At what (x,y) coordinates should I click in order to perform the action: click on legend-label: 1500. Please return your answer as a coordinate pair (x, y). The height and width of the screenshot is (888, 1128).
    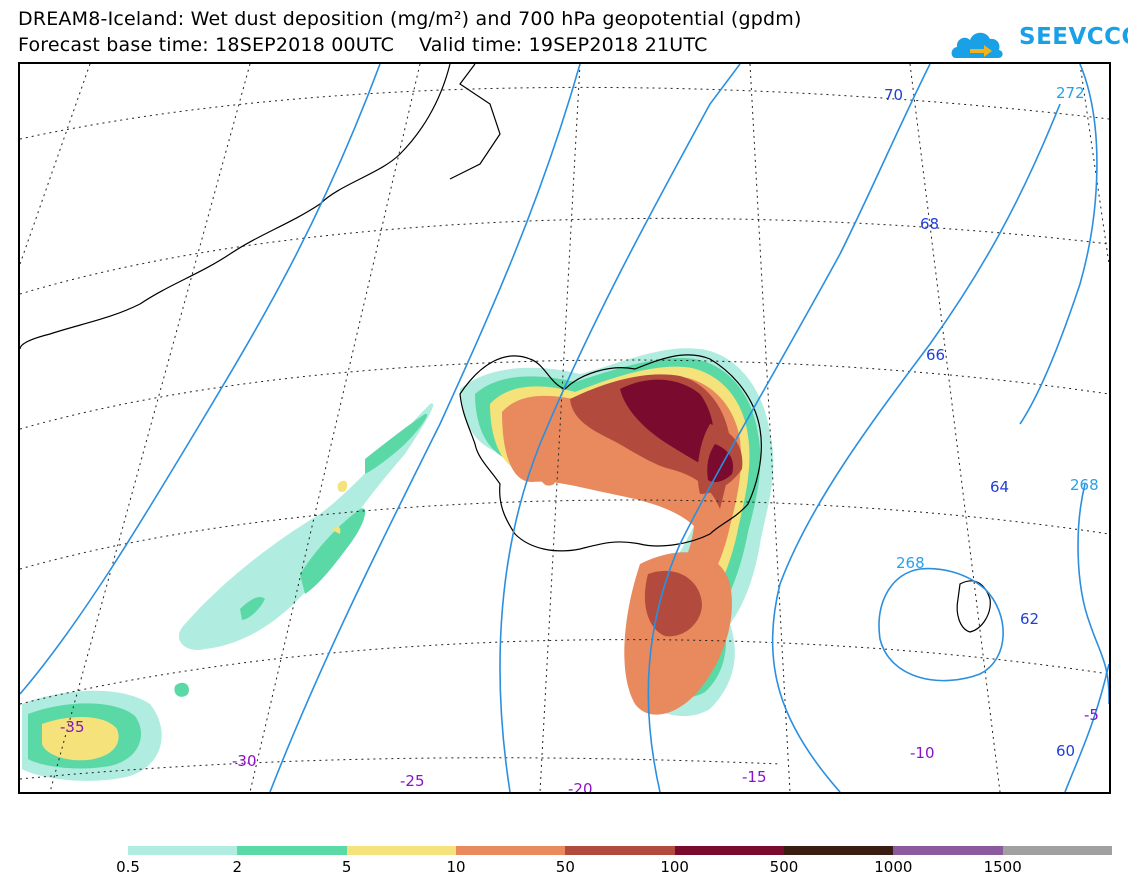
    Looking at the image, I should click on (1002, 867).